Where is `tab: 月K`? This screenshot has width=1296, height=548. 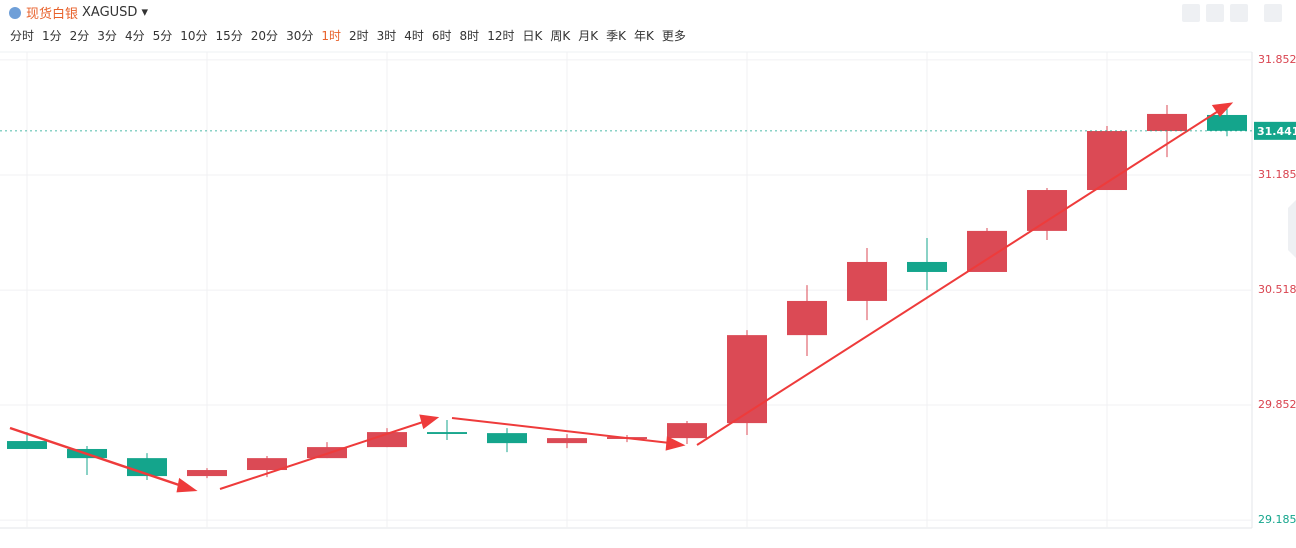
tab: 月K is located at coordinates (588, 36).